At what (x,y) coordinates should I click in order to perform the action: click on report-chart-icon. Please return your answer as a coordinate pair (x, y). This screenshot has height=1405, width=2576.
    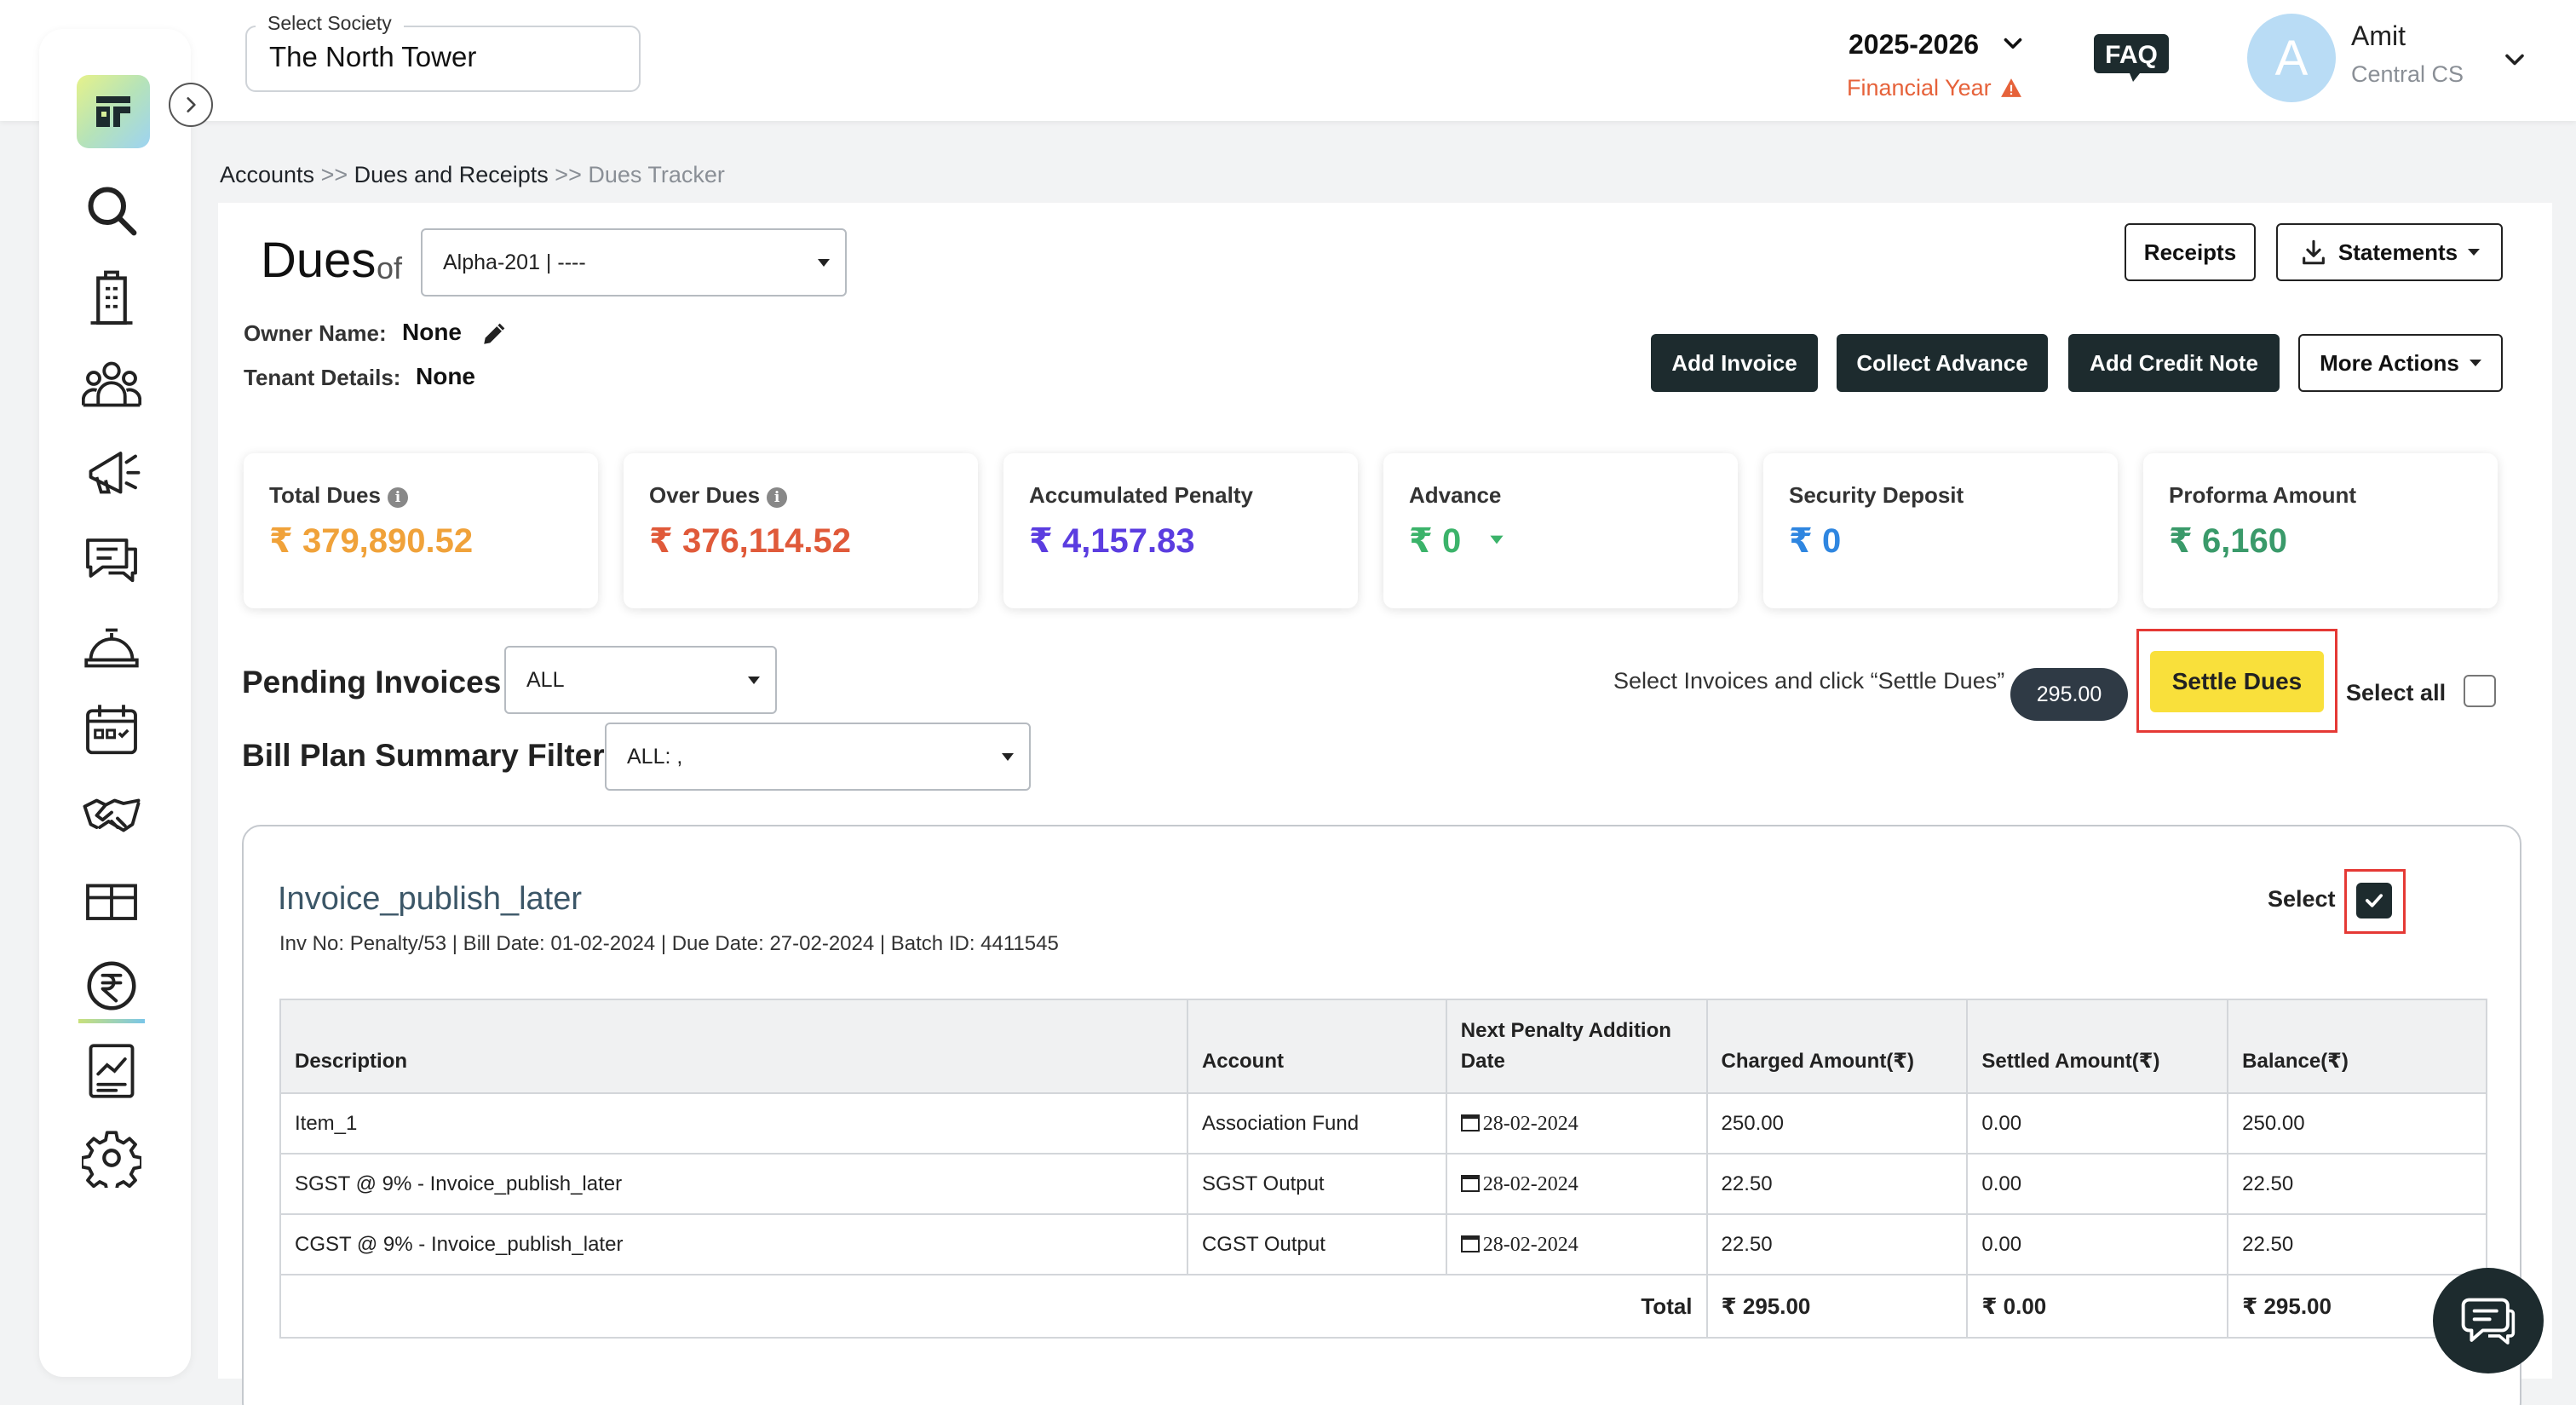
    Looking at the image, I should click on (111, 1071).